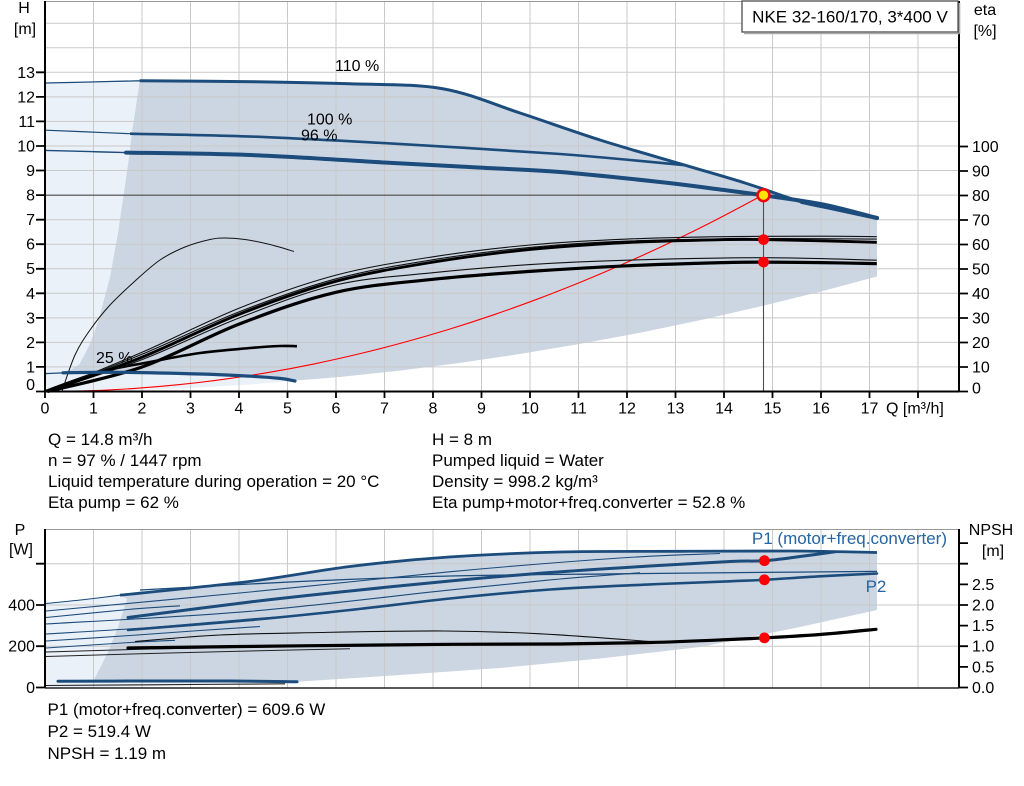 The height and width of the screenshot is (786, 1024). Describe the element at coordinates (100, 439) in the screenshot. I see `svg-text: Q = 14.8 m³/h` at that location.